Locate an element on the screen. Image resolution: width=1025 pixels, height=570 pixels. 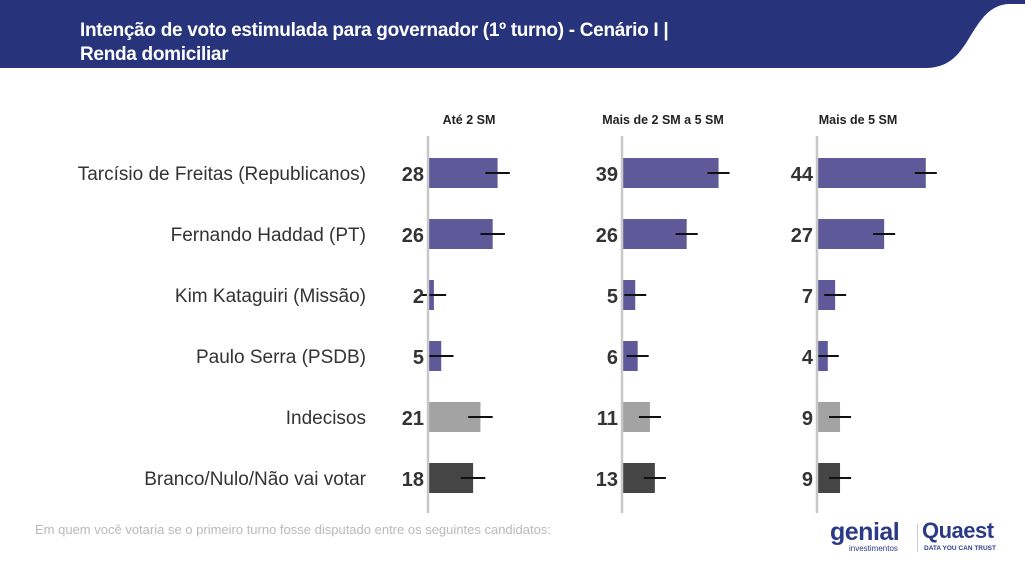
quaest-logo: Quaest is located at coordinates (958, 530).